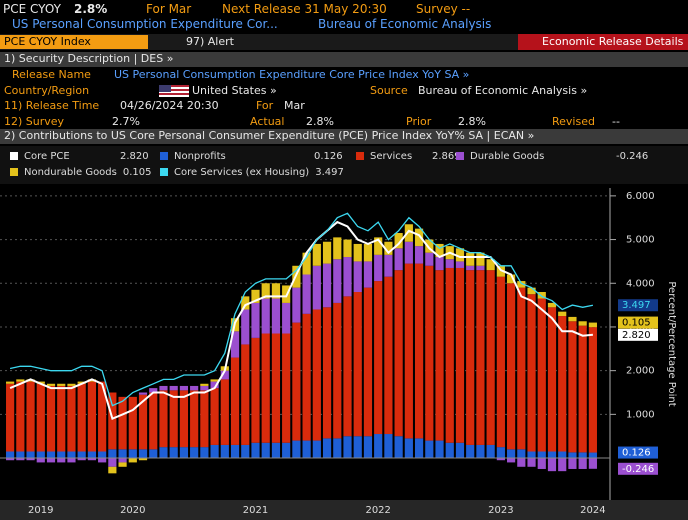 This screenshot has width=688, height=520. I want to click on field-value: 2.7%, so click(126, 121).